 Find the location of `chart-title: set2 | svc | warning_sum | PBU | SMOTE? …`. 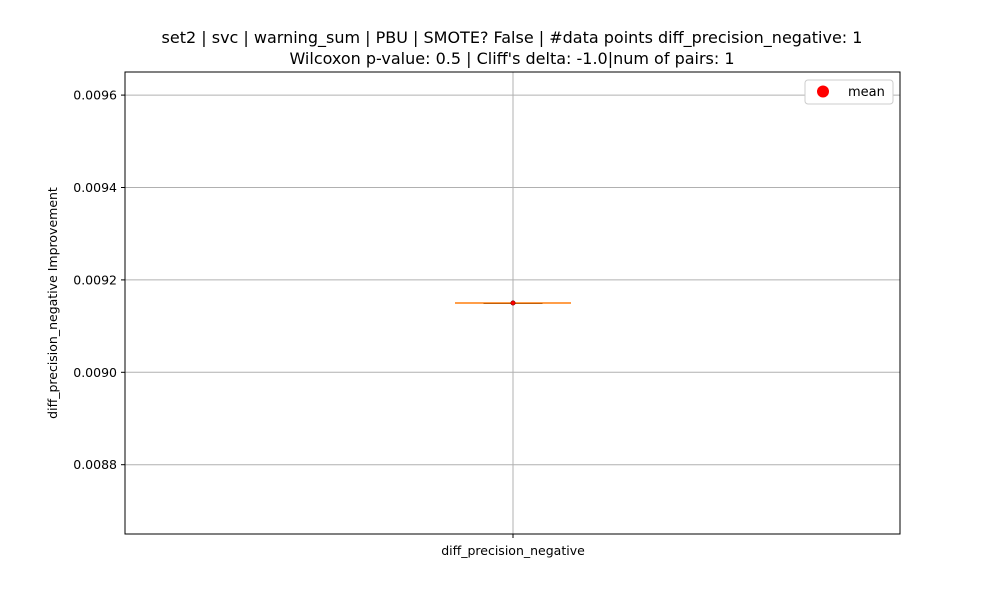

chart-title: set2 | svc | warning_sum | PBU | SMOTE? … is located at coordinates (512, 48).